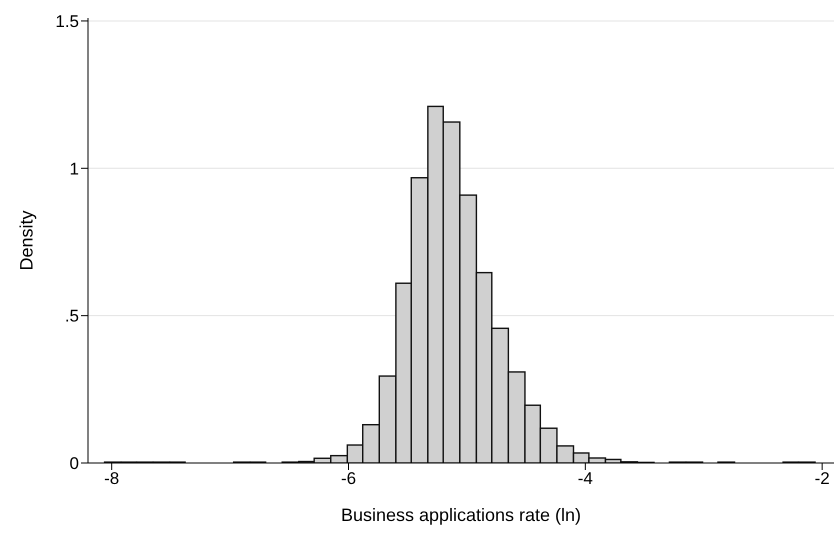  Describe the element at coordinates (585, 478) in the screenshot. I see `x-tick-label: -4` at that location.